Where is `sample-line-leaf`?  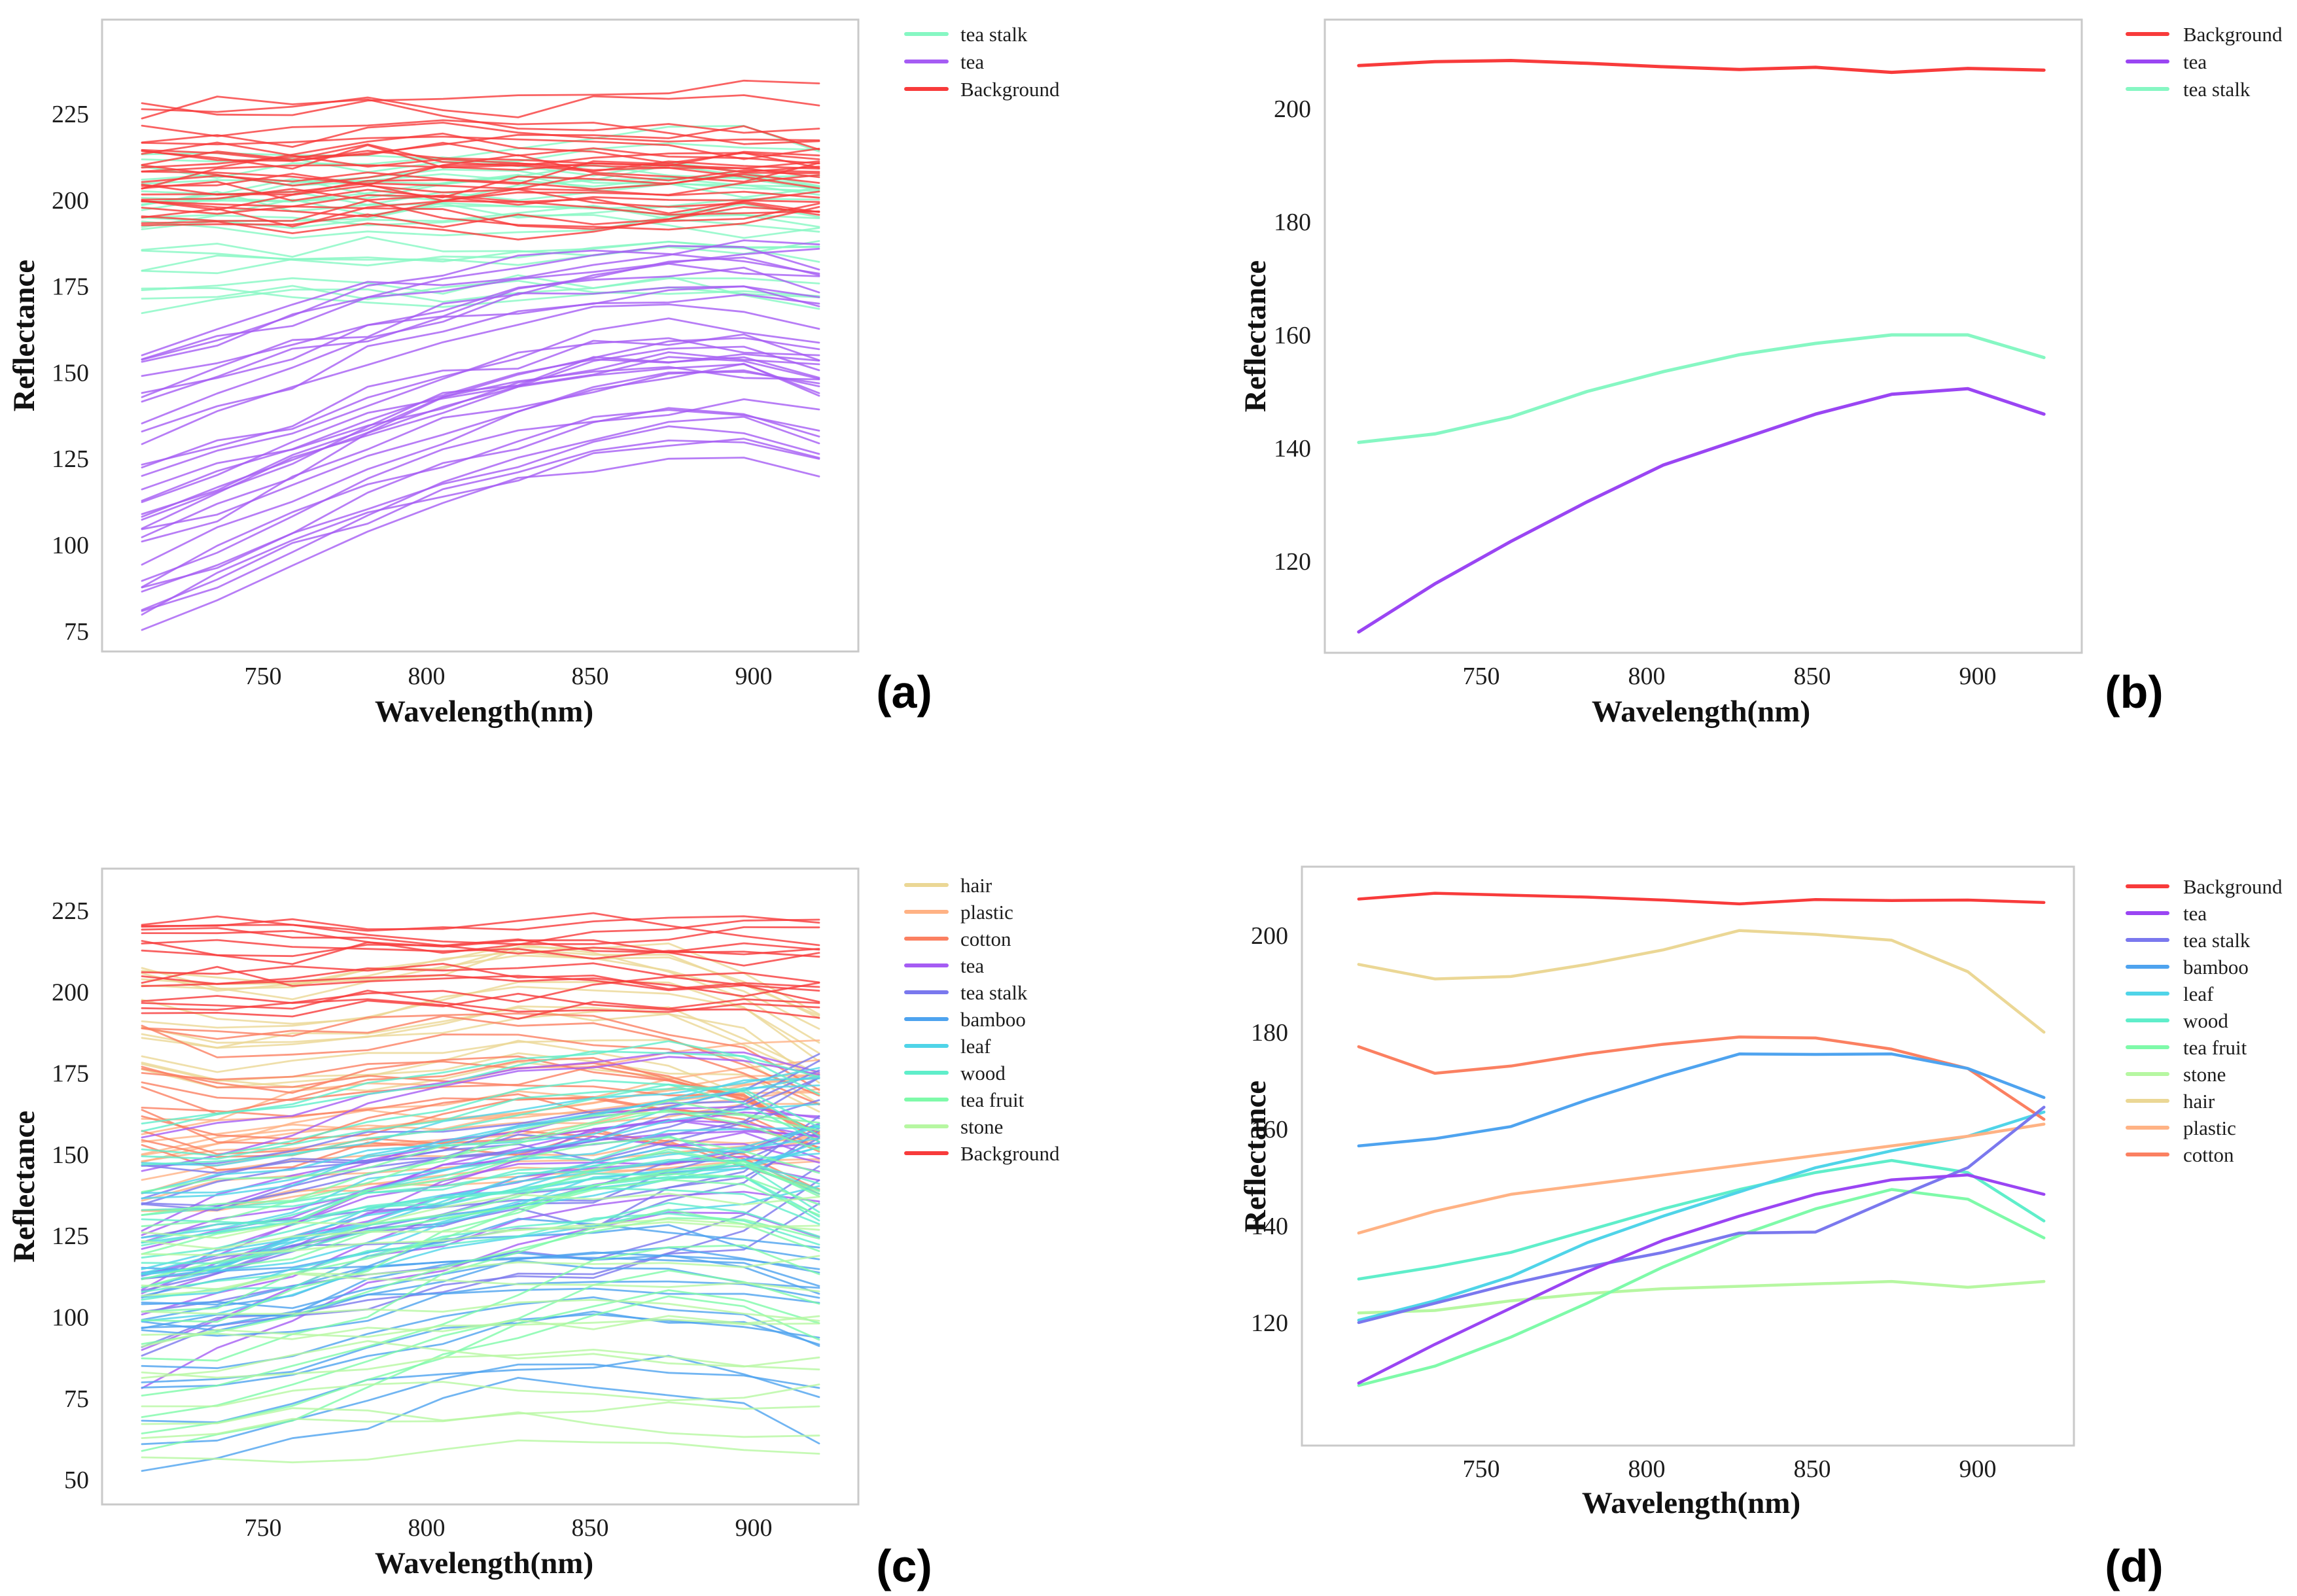
sample-line-leaf is located at coordinates (480, 1137).